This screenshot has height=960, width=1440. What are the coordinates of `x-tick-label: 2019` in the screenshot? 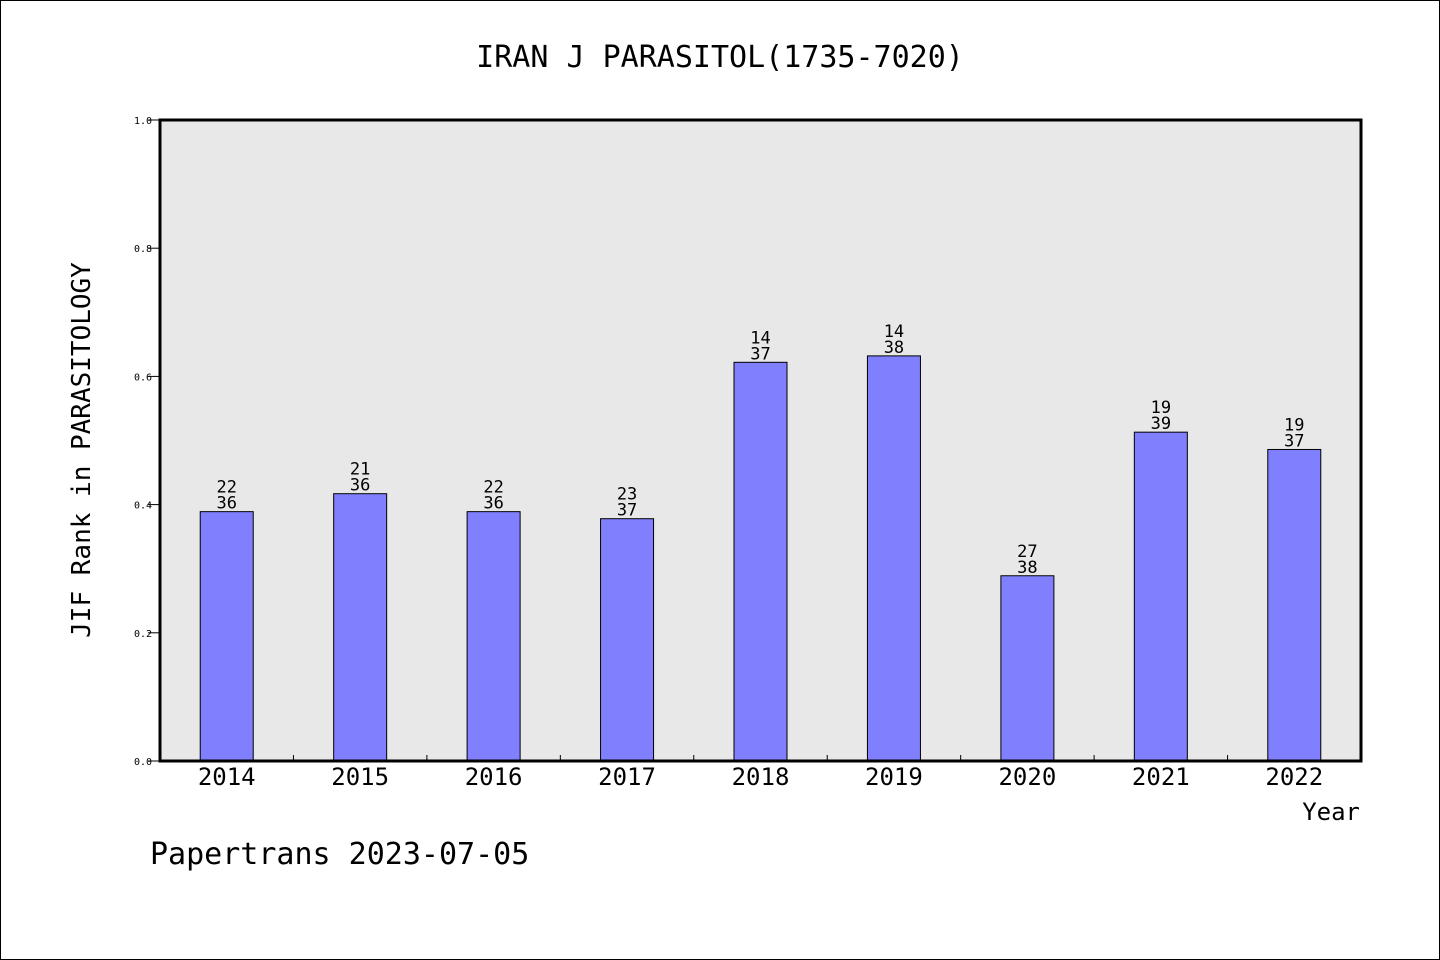 It's located at (894, 777).